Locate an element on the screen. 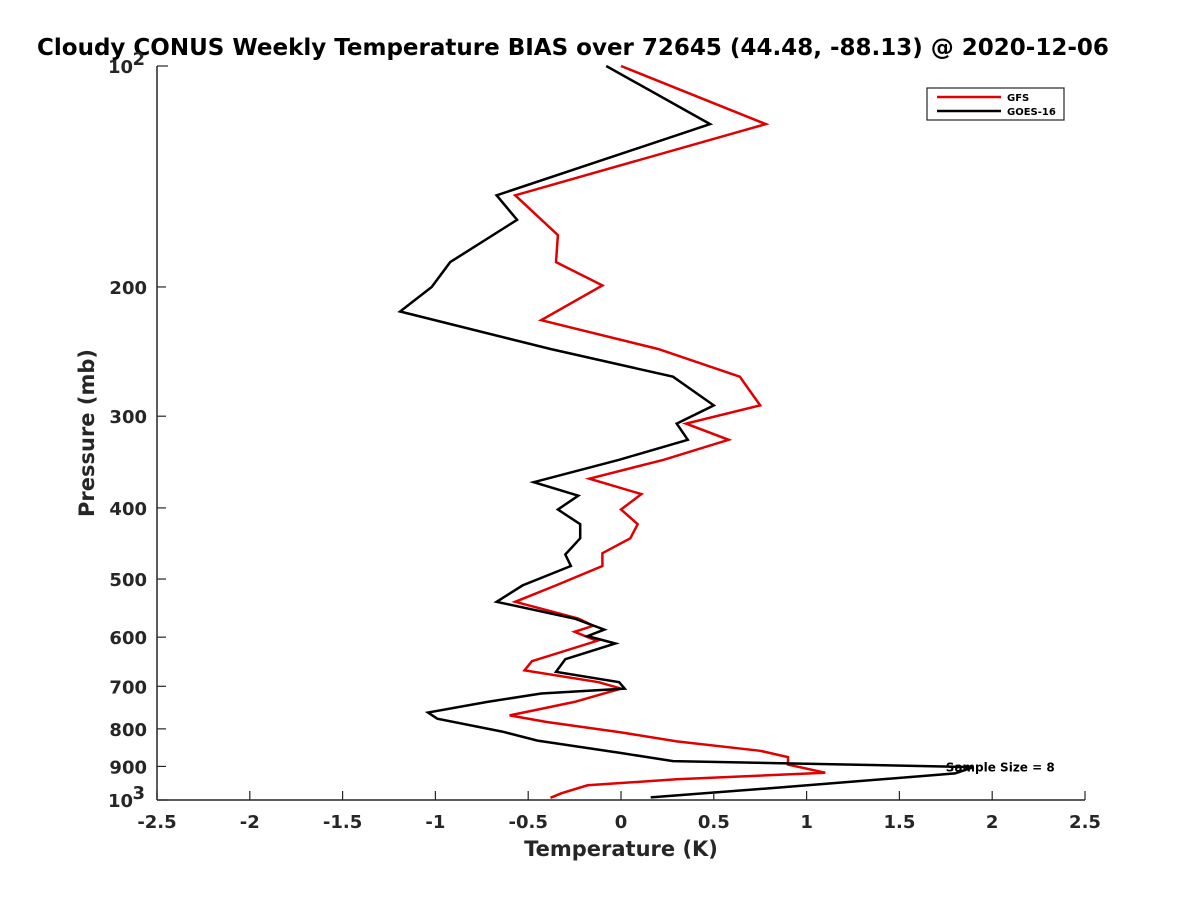 This screenshot has height=900, width=1200. y-tick-label: 900 is located at coordinates (128, 767).